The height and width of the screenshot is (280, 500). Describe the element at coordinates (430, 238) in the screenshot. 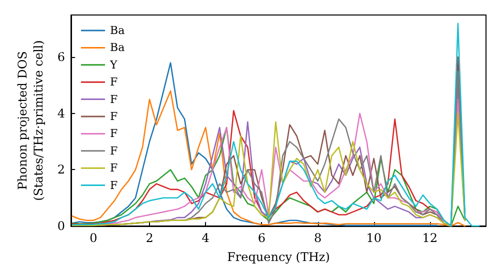

I see `x-tick-label: 12` at that location.